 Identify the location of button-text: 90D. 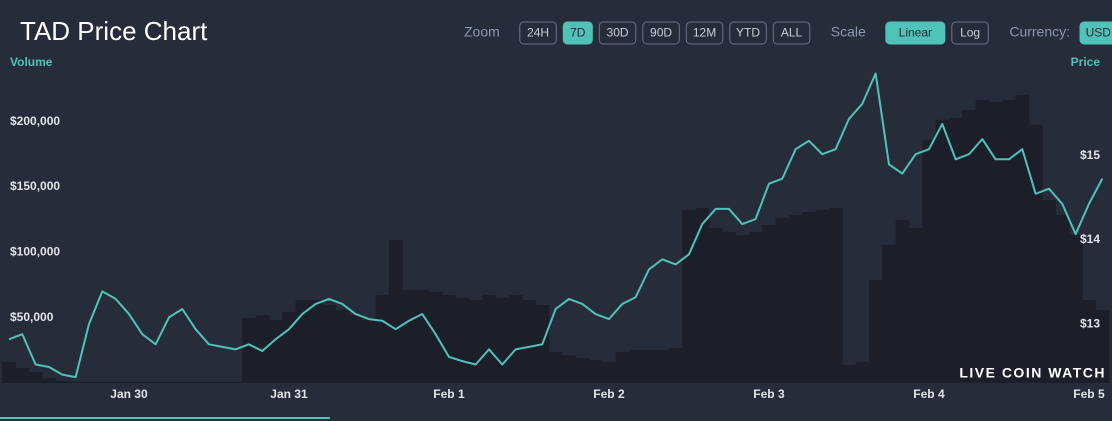
(661, 33).